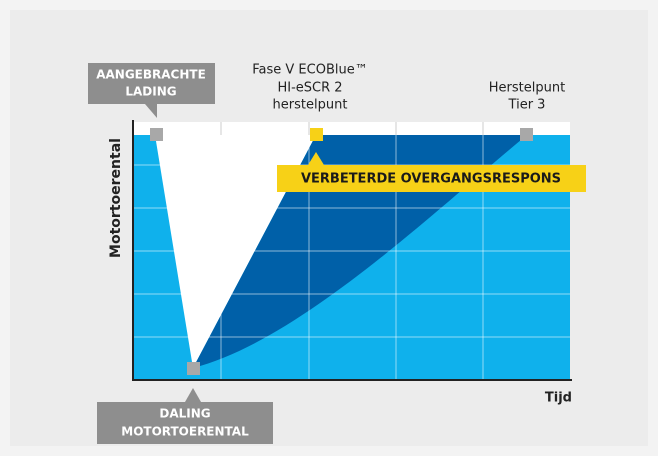 The height and width of the screenshot is (460, 658). I want to click on phase-v-label: Fase V ECOBlue™, so click(309, 70).